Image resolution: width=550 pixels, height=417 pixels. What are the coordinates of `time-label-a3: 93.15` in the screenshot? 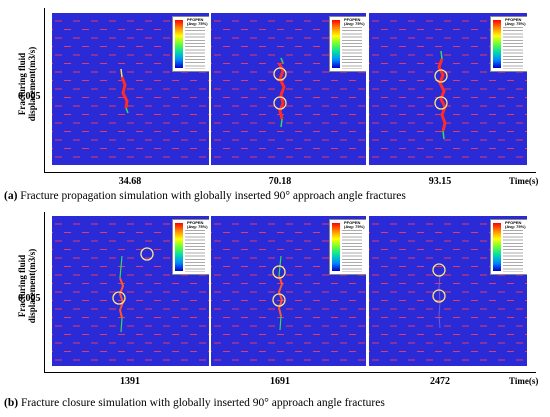 It's located at (440, 181).